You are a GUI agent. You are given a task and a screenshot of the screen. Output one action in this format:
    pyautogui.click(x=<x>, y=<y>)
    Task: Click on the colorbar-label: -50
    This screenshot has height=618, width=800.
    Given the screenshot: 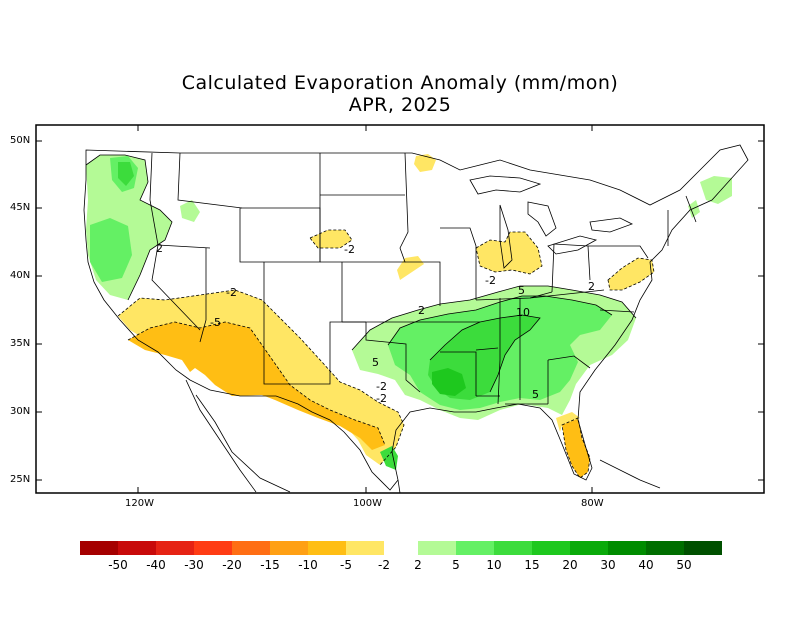 What is the action you would take?
    pyautogui.click(x=118, y=565)
    